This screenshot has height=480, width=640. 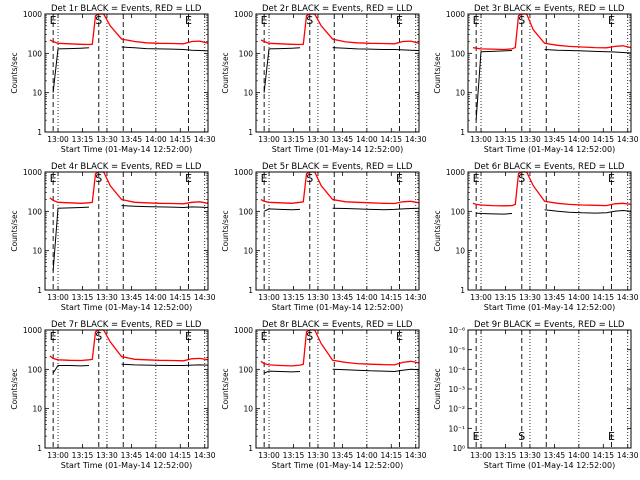 I want to click on y-tick-label: 10⁻¹, so click(x=456, y=428).